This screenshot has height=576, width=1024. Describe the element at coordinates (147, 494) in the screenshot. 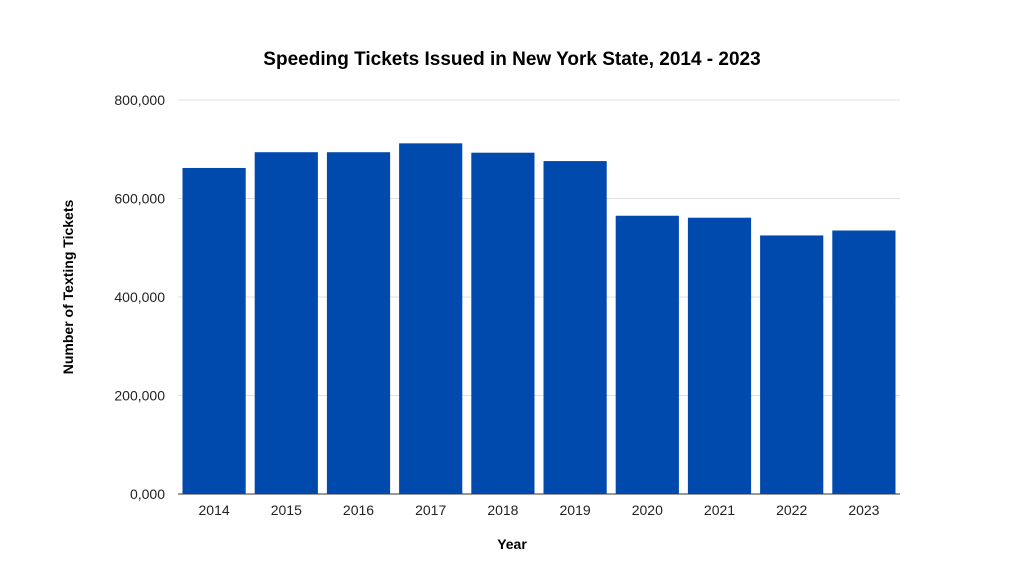

I see `y-tick-label: 0,000` at that location.